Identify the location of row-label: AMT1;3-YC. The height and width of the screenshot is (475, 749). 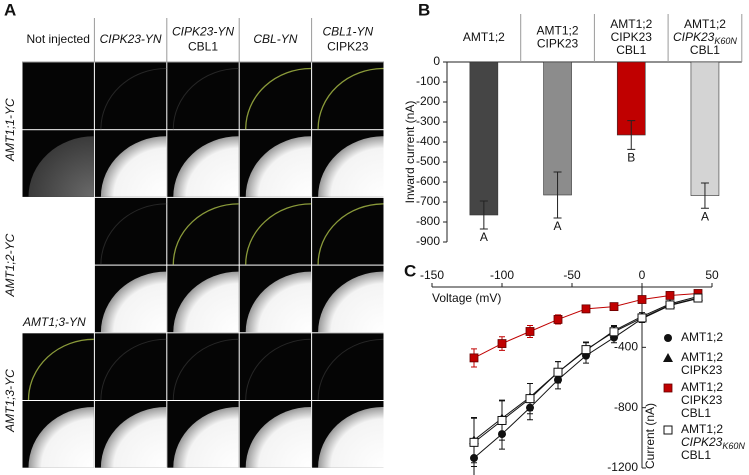
(10, 401).